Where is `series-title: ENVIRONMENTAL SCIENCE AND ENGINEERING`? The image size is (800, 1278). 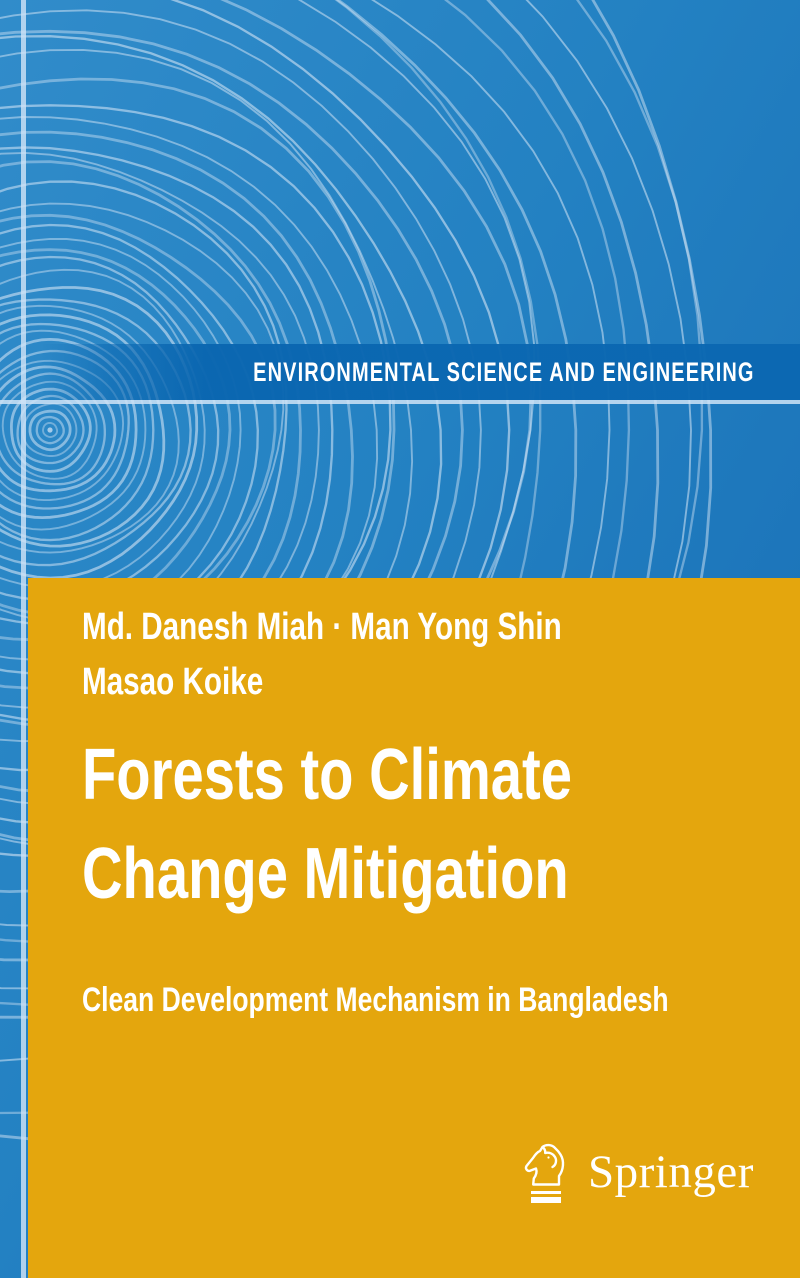 series-title: ENVIRONMENTAL SCIENCE AND ENGINEERING is located at coordinates (504, 371).